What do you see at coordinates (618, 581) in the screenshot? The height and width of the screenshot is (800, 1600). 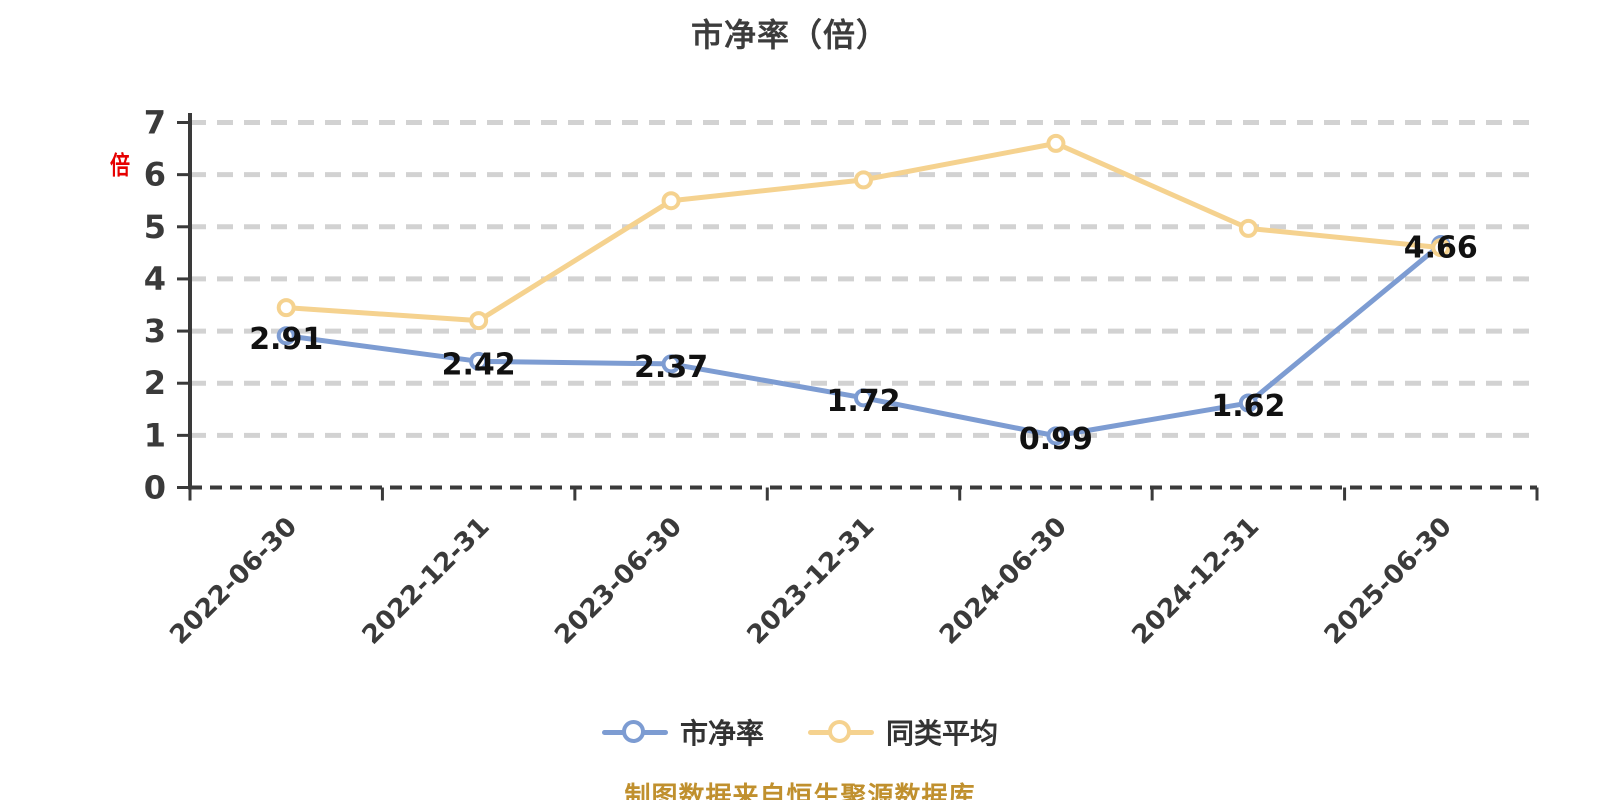 I see `x-axis-label: 2023-06-30` at bounding box center [618, 581].